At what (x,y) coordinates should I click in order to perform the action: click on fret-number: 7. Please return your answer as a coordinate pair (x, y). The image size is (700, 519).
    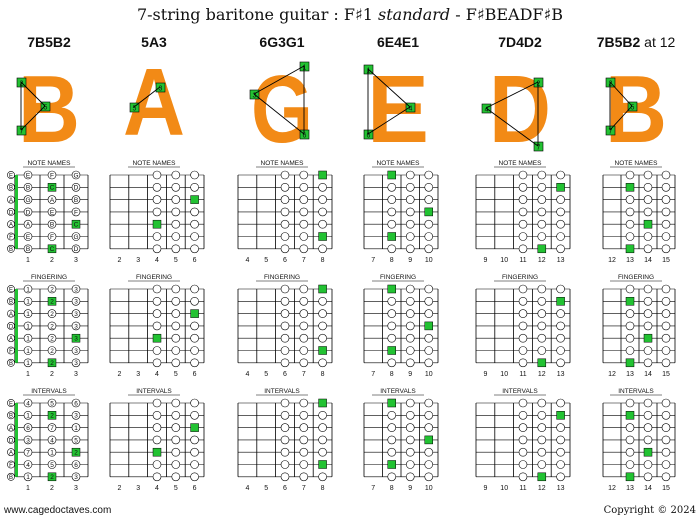
    Looking at the image, I should click on (304, 260).